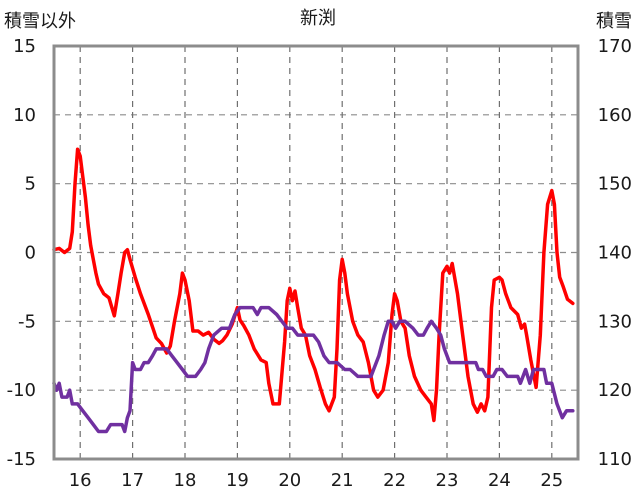 This screenshot has width=636, height=501. I want to click on right-axis-label: 積雪, so click(614, 21).